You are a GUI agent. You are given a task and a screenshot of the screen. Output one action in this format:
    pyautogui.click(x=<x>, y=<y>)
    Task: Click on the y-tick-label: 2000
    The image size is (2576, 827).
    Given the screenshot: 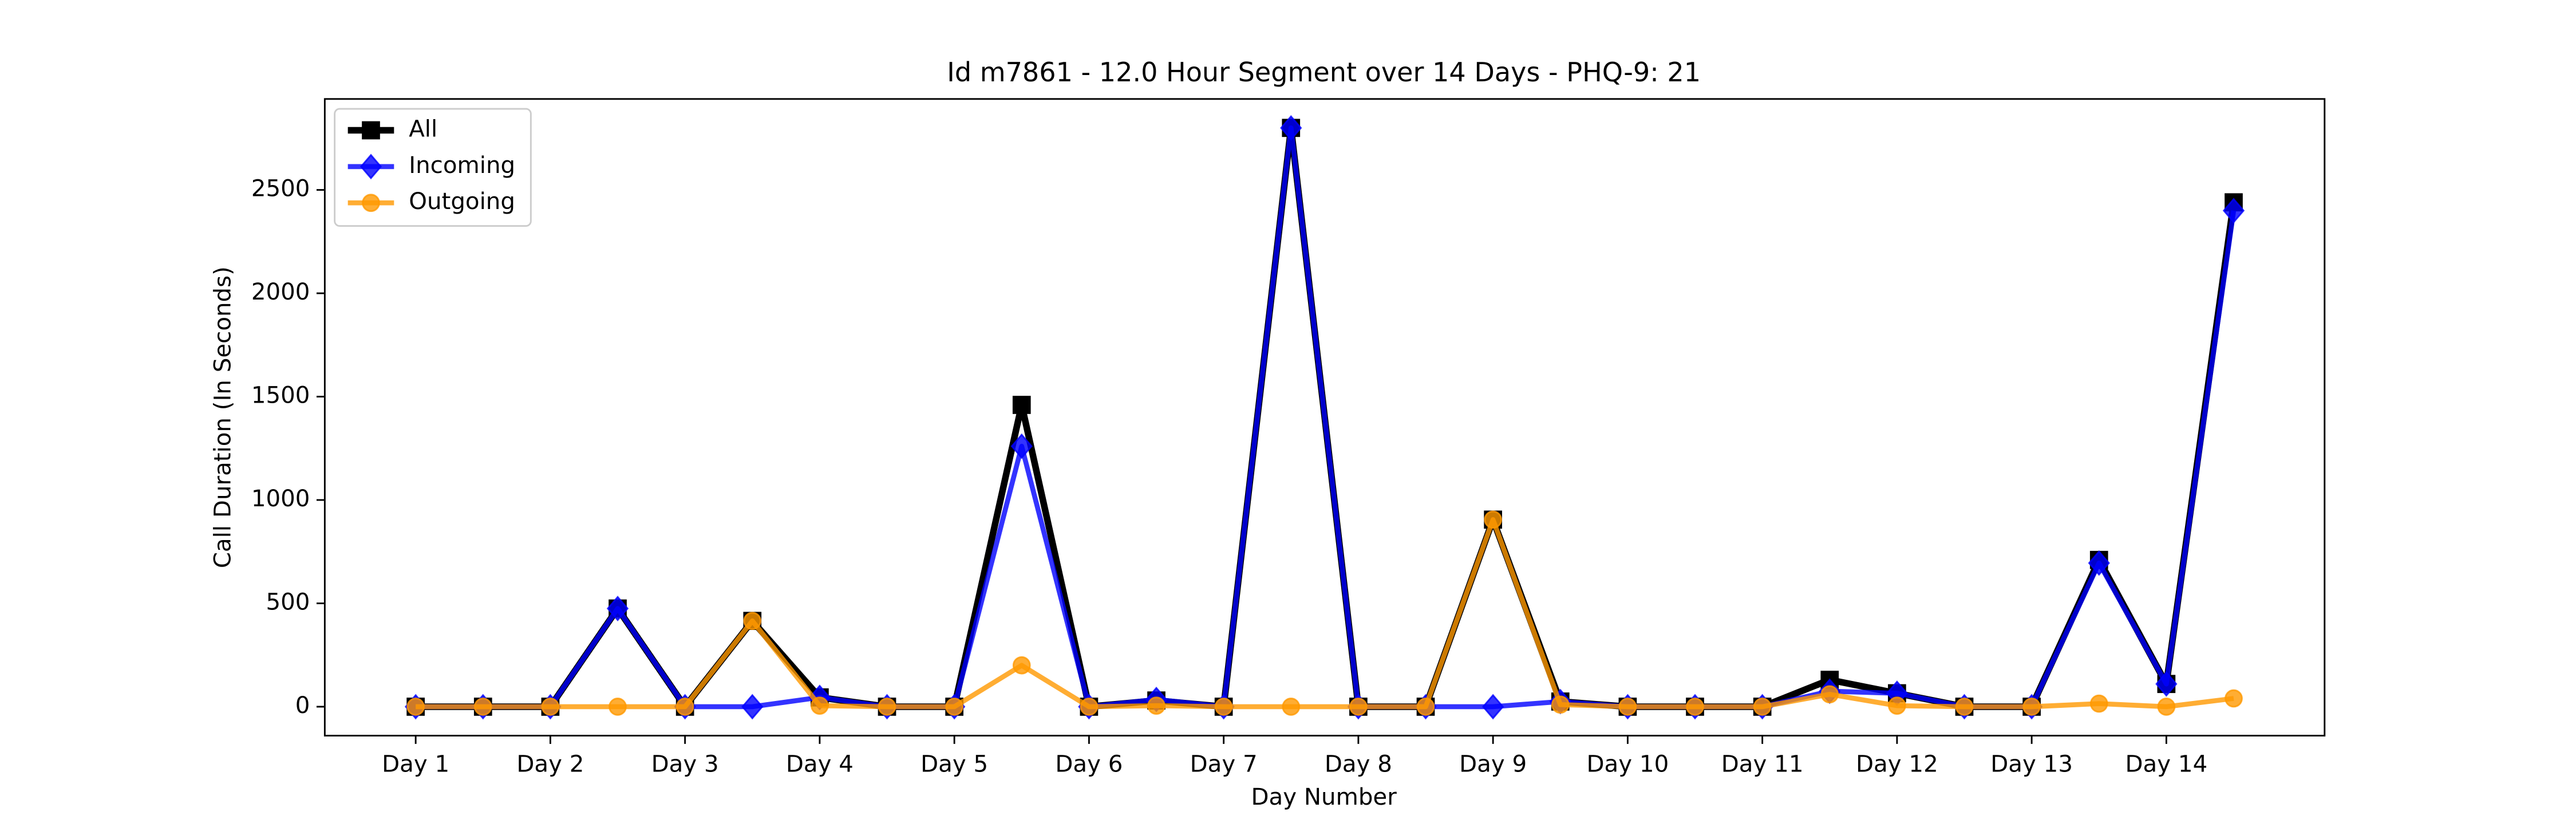 What is the action you would take?
    pyautogui.click(x=280, y=291)
    